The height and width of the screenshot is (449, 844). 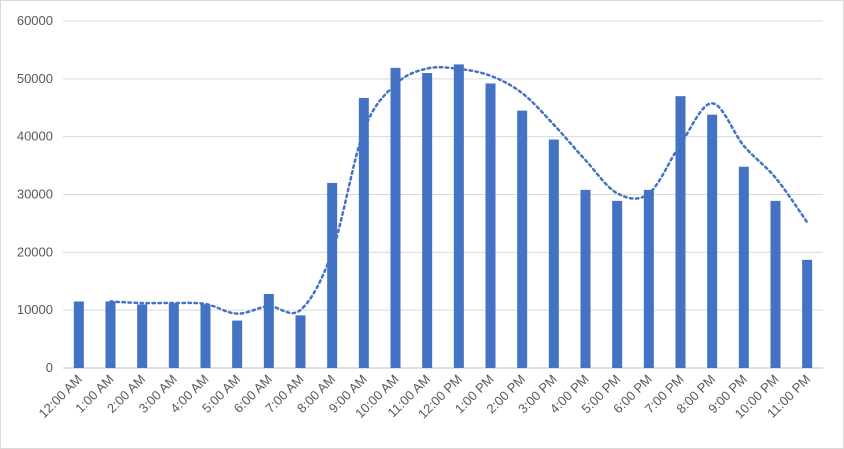 What do you see at coordinates (49, 367) in the screenshot?
I see `y-tick-label: 0` at bounding box center [49, 367].